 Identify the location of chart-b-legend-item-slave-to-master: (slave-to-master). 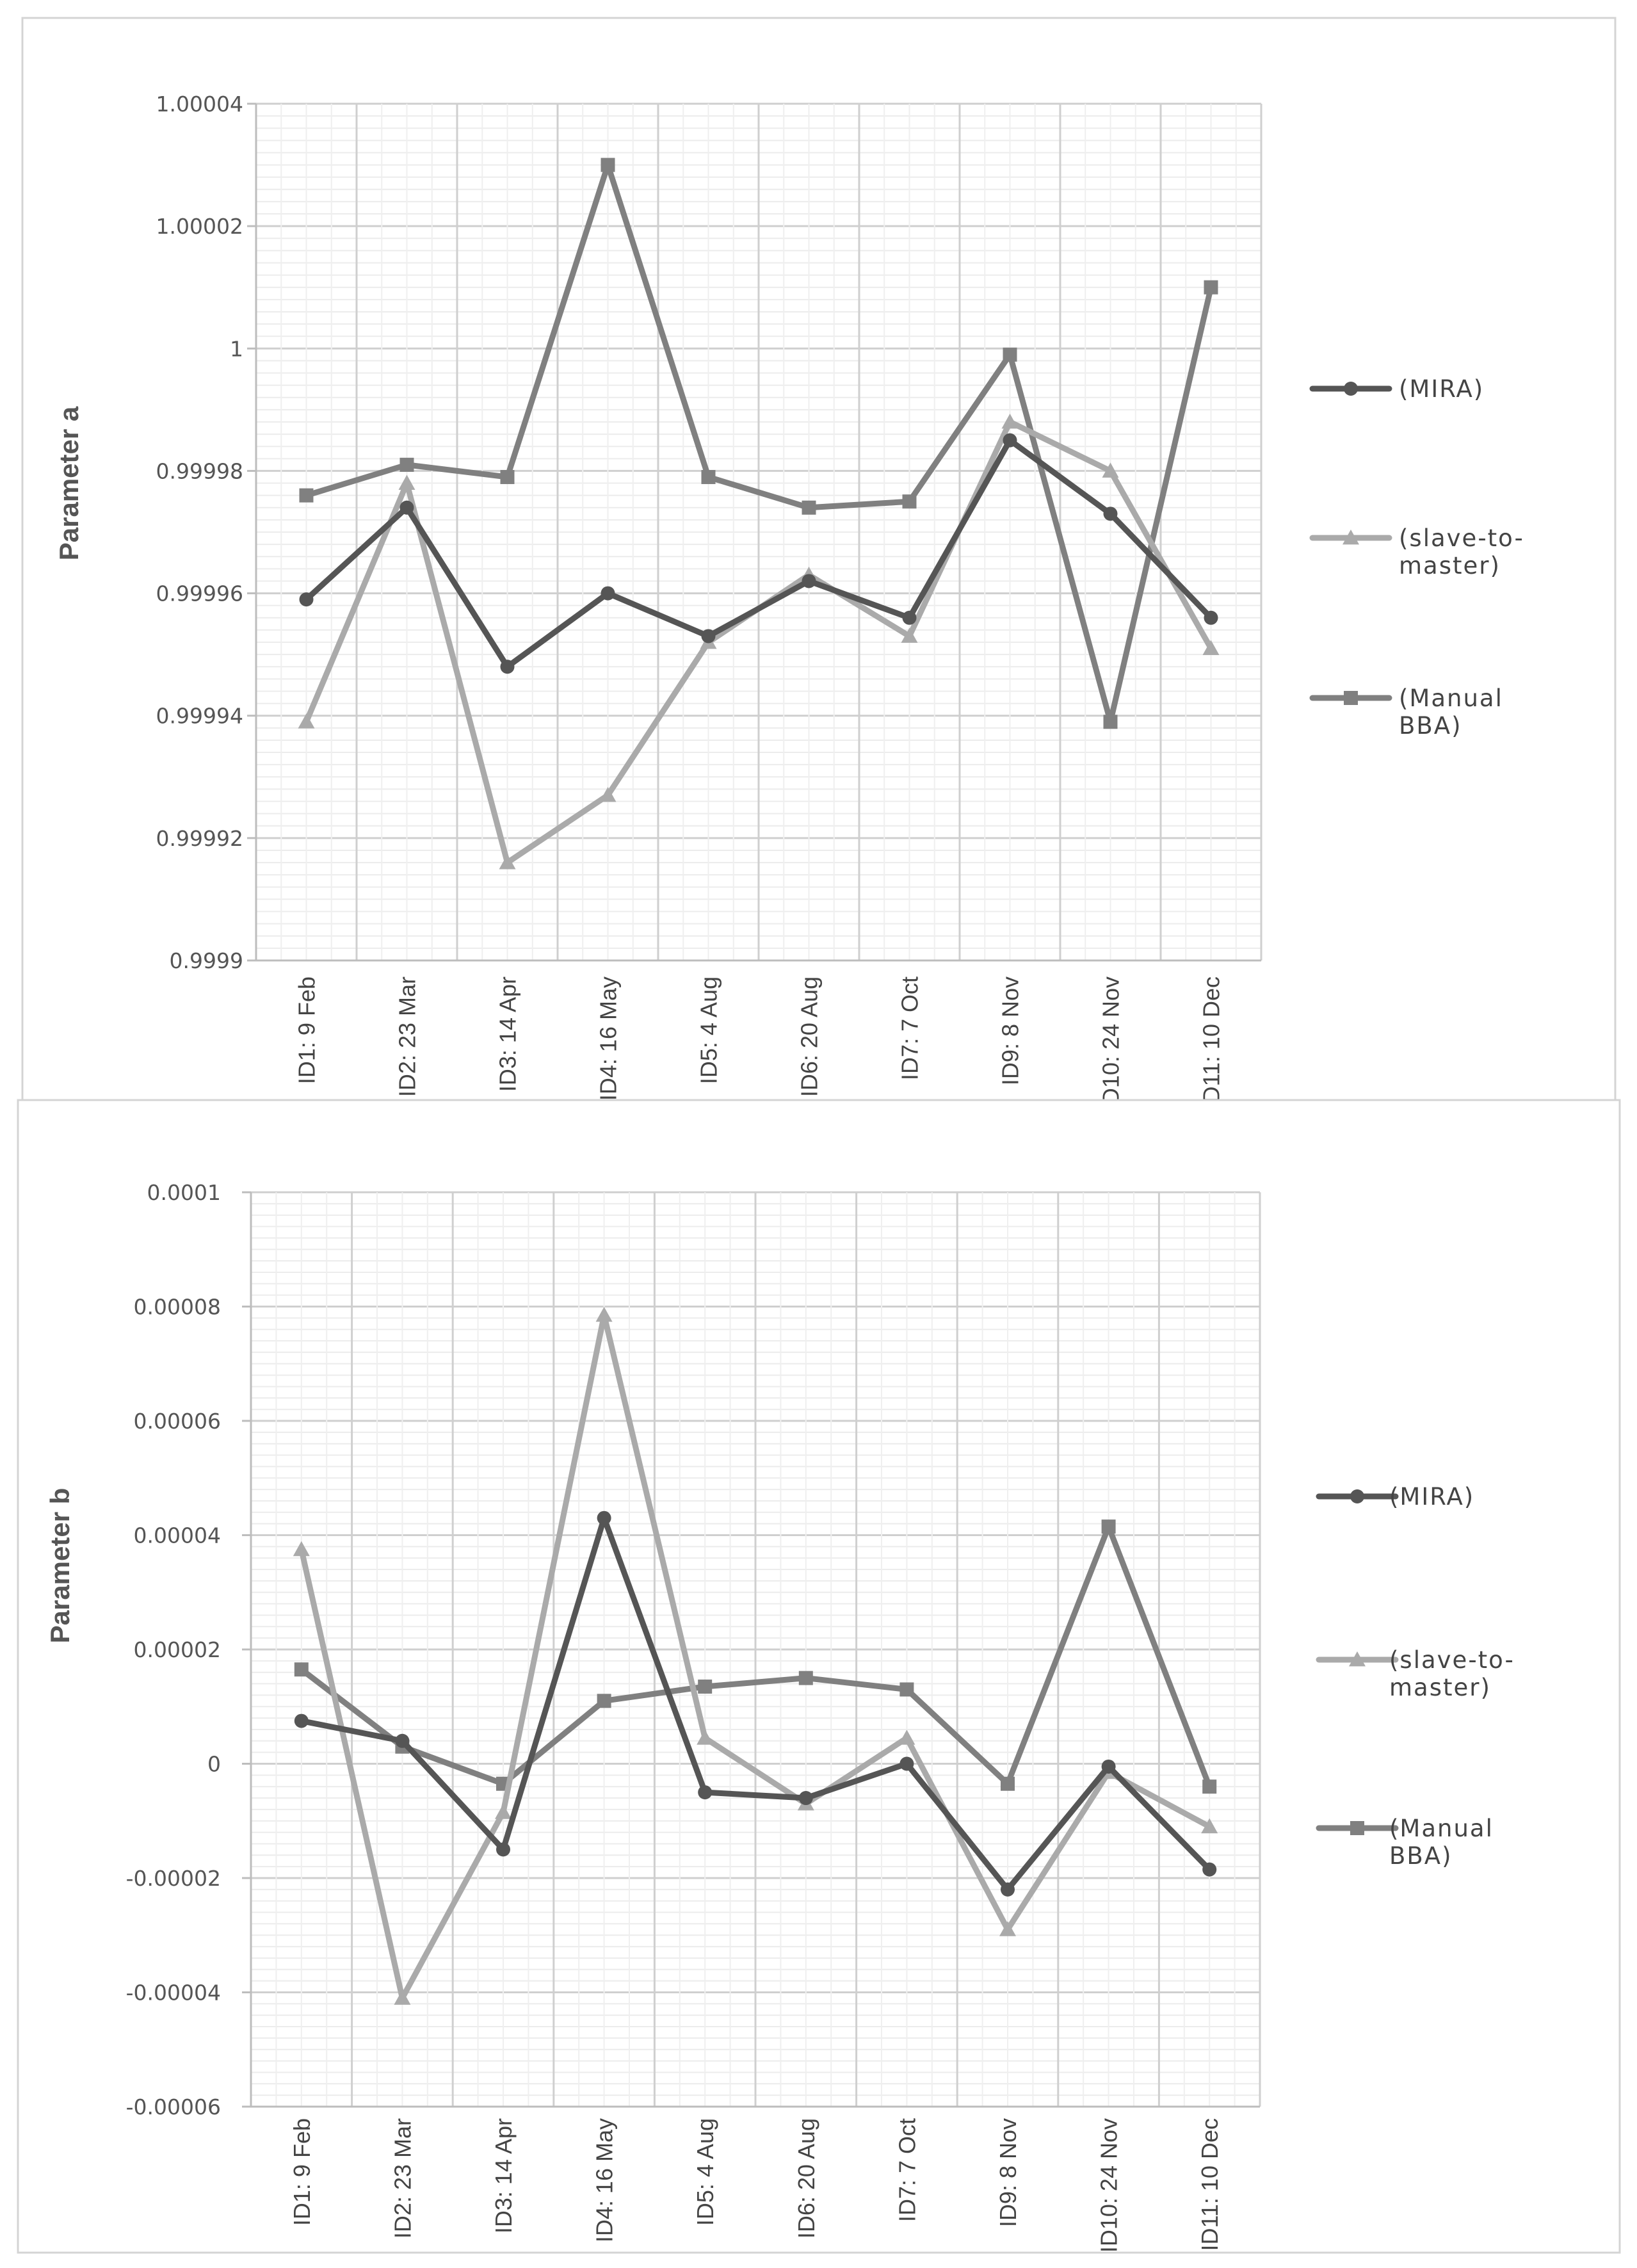
(1414, 1673).